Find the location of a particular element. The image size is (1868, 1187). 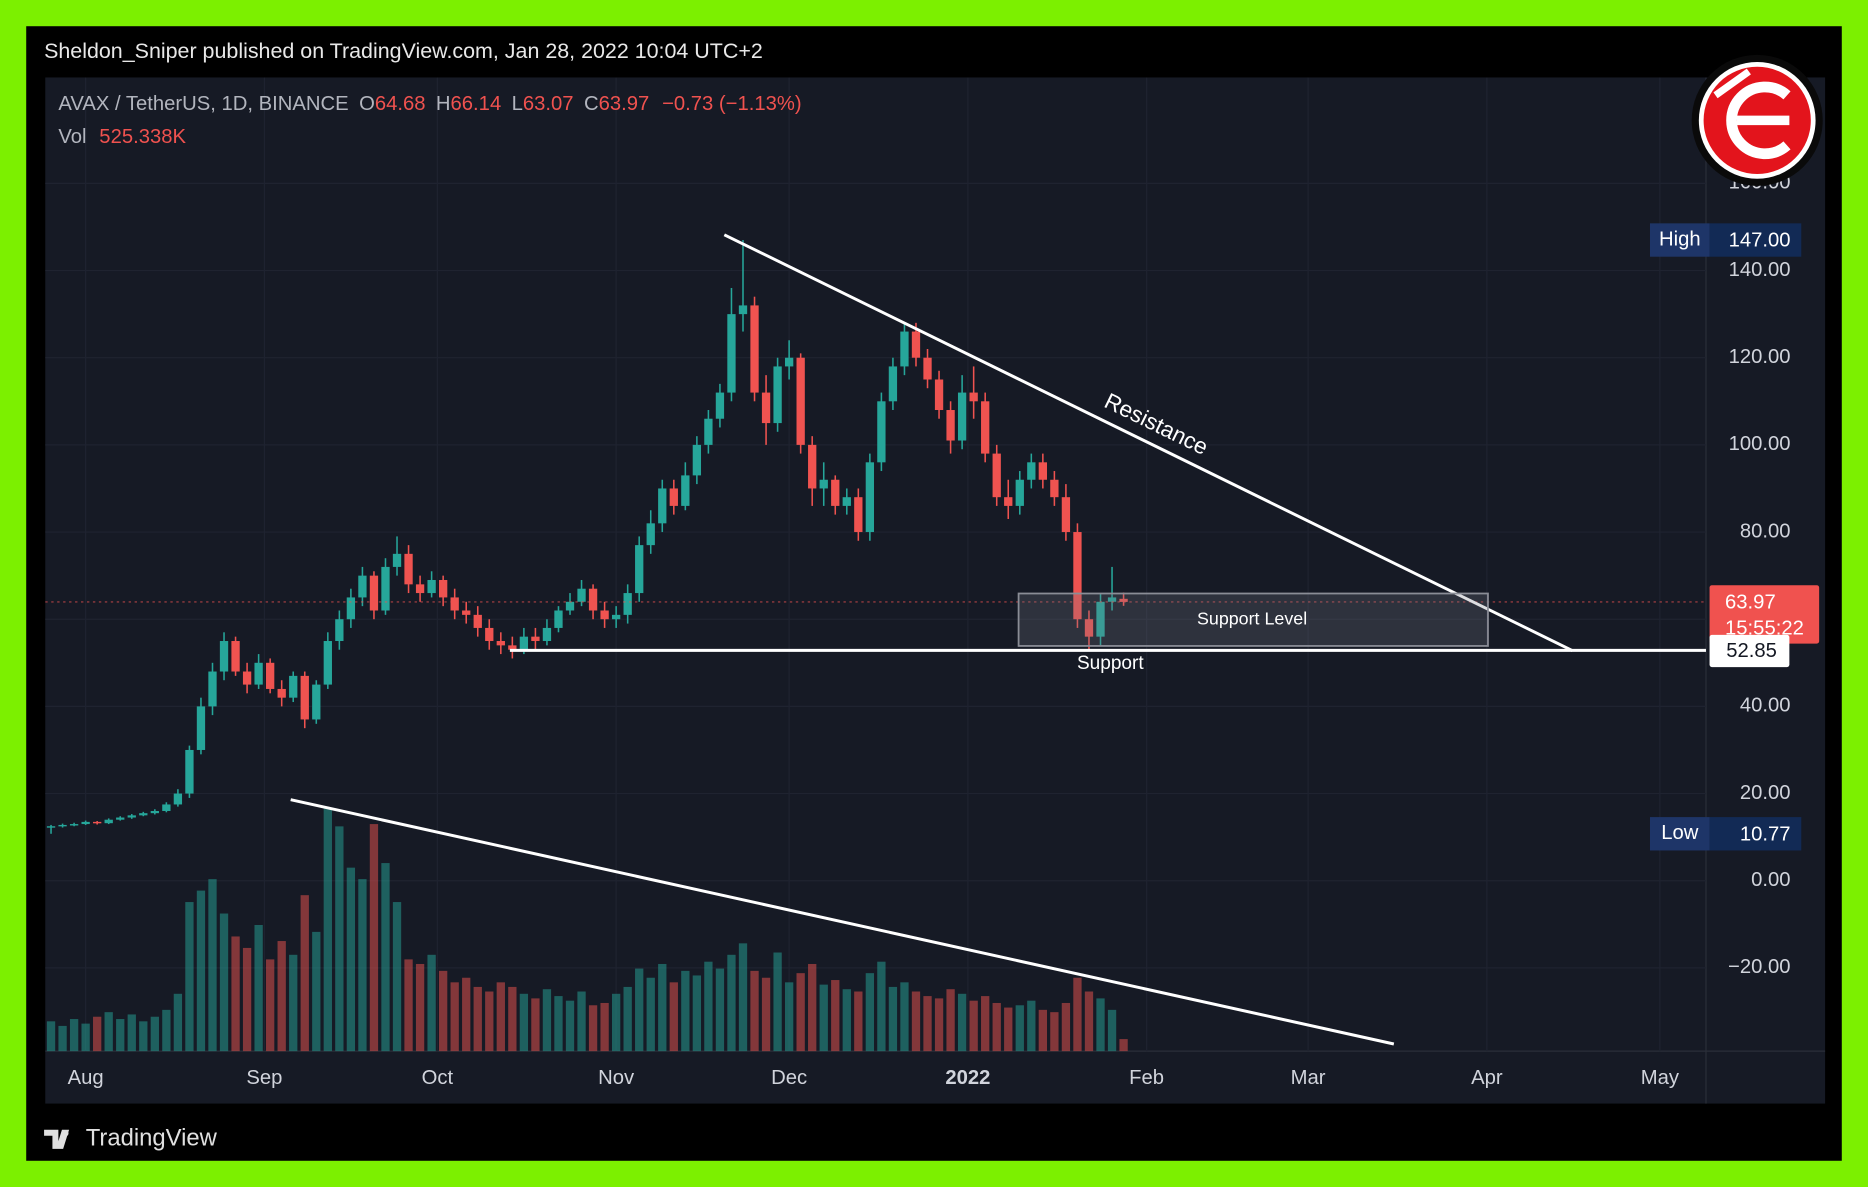

logo is located at coordinates (1757, 120).